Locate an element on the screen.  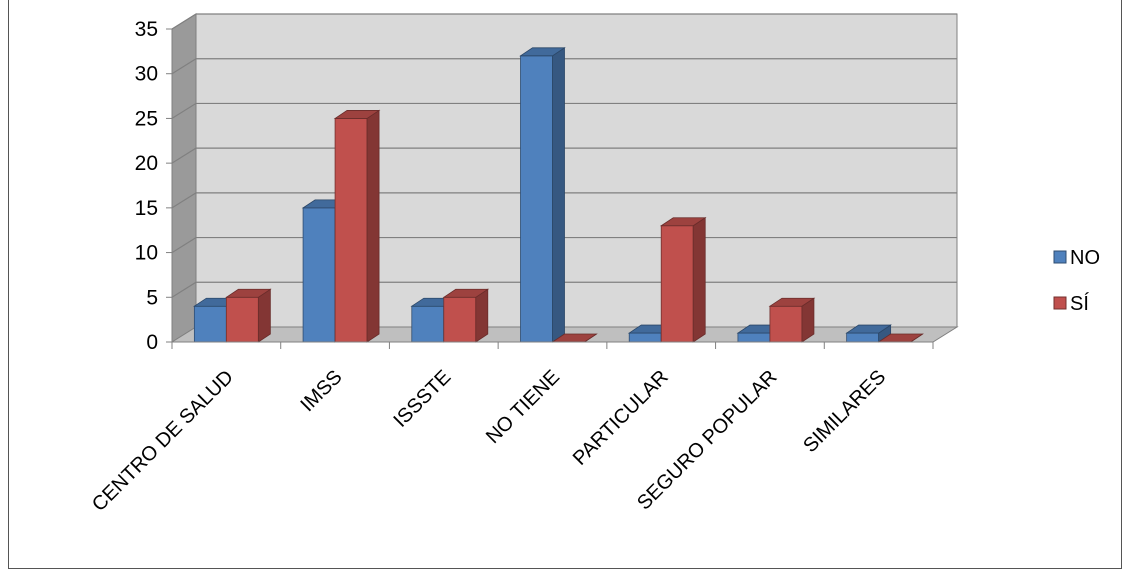
x-category-label: NO TIENE is located at coordinates (523, 407).